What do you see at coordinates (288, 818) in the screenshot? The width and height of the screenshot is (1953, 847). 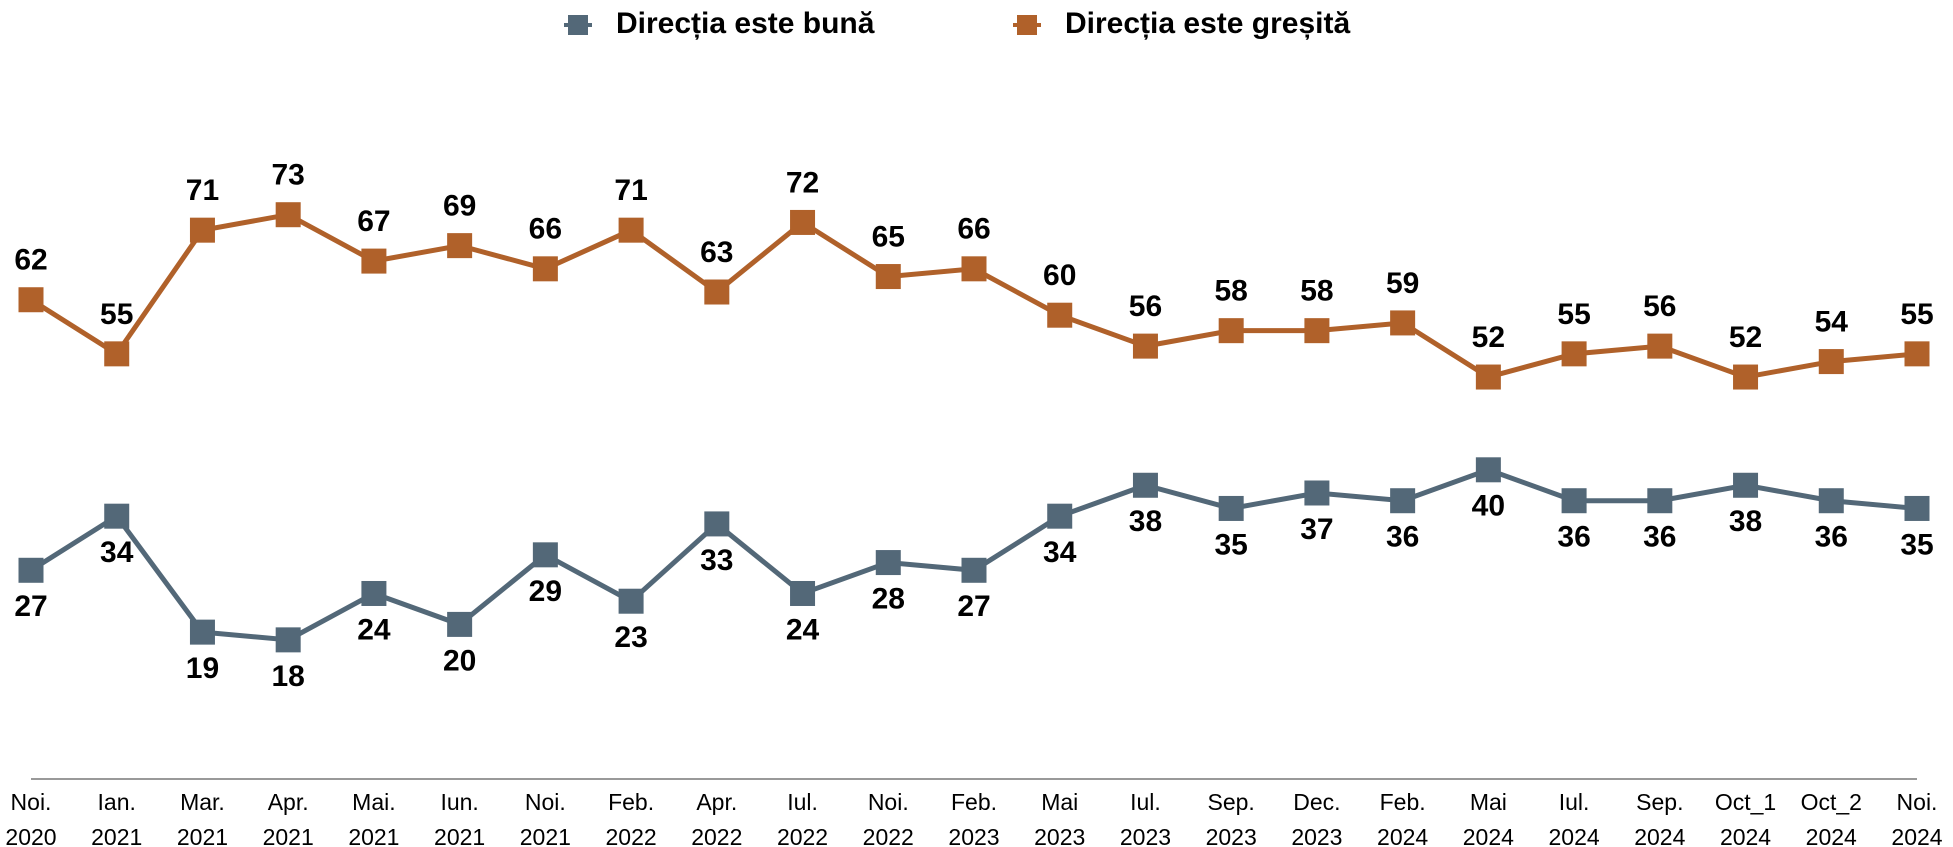 I see `x-tick-label: Apr. 2021` at bounding box center [288, 818].